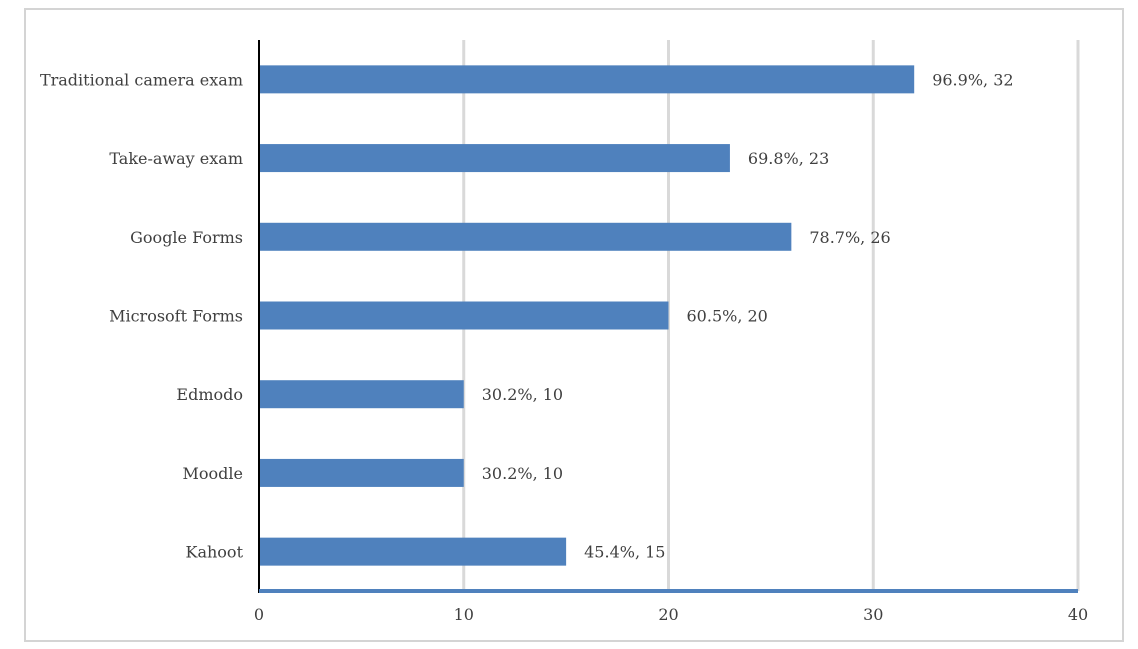  Describe the element at coordinates (215, 552) in the screenshot. I see `category-label-6: Kahoot` at that location.